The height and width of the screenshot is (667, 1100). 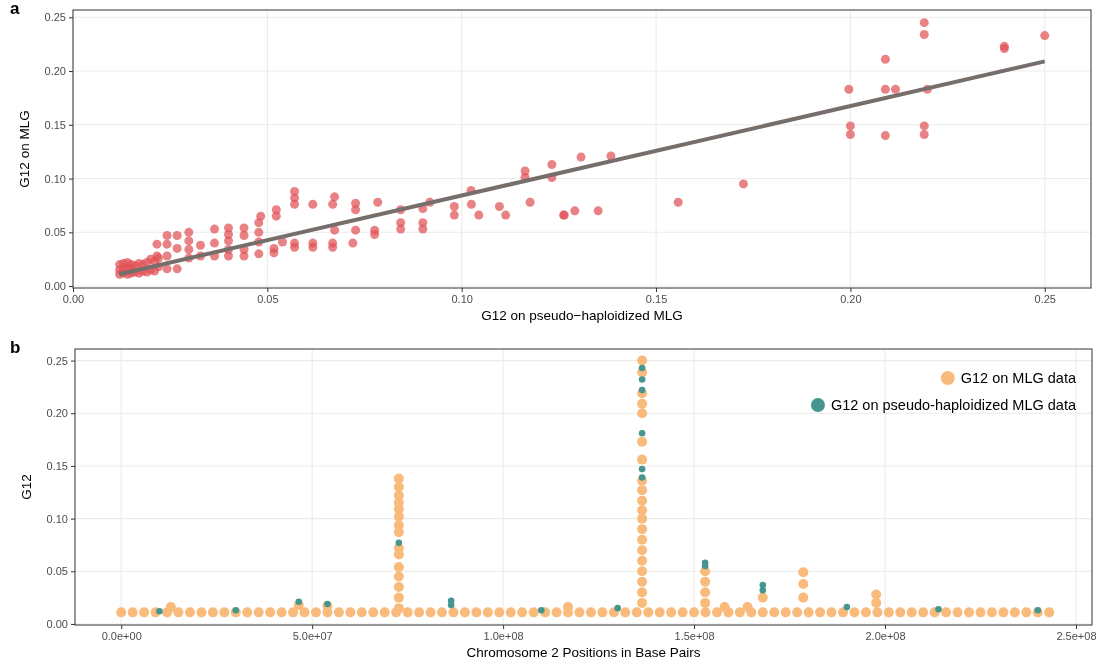 What do you see at coordinates (503, 635) in the screenshot?
I see `x-tick-label: 1.0e+08` at bounding box center [503, 635].